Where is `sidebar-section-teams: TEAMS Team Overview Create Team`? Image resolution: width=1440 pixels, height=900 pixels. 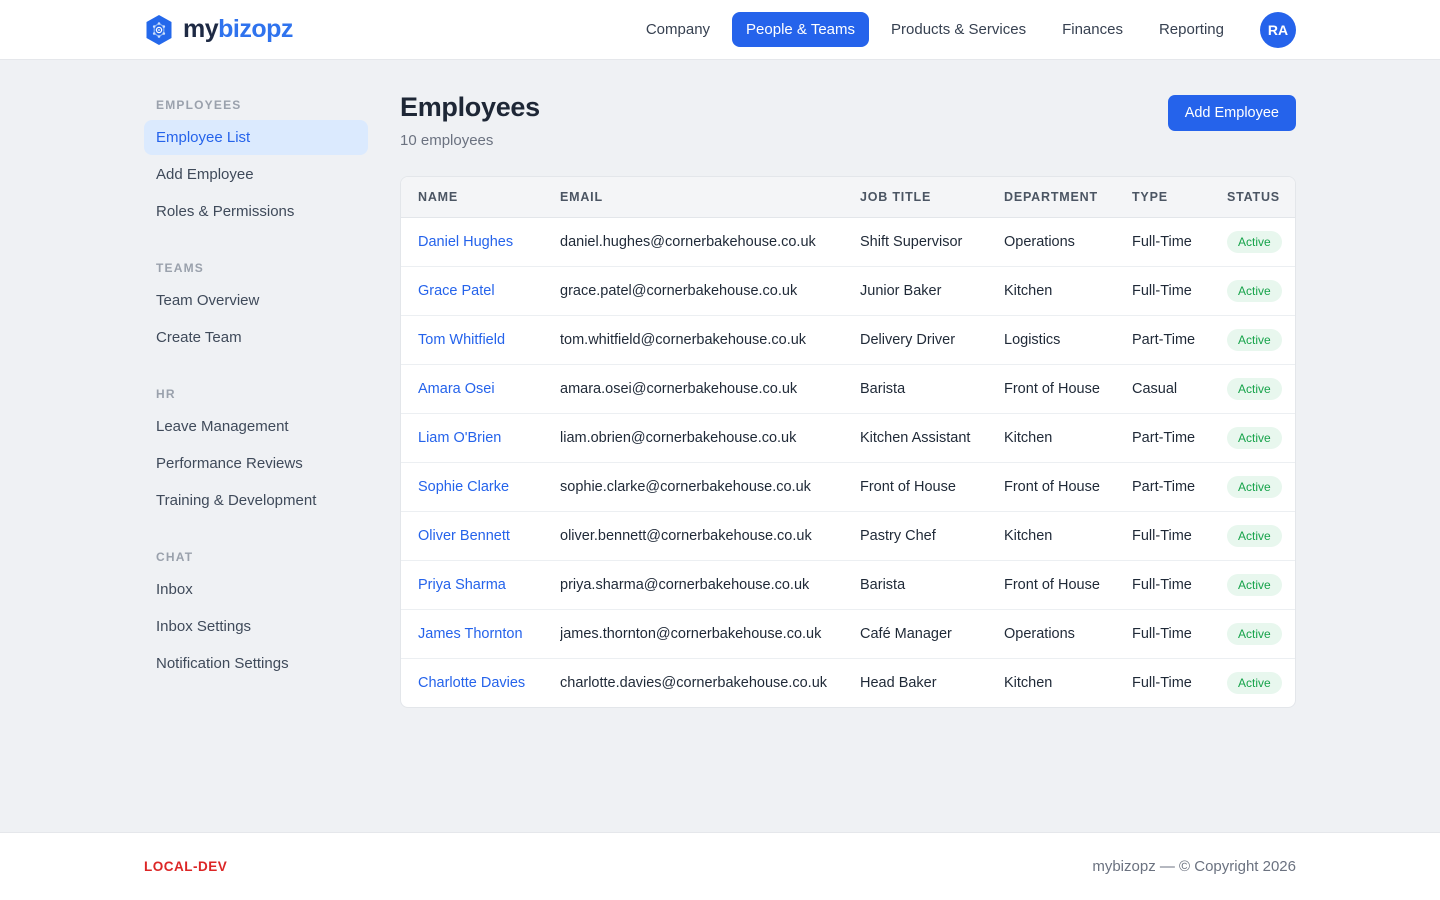 sidebar-section-teams: TEAMS Team Overview Create Team is located at coordinates (256, 305).